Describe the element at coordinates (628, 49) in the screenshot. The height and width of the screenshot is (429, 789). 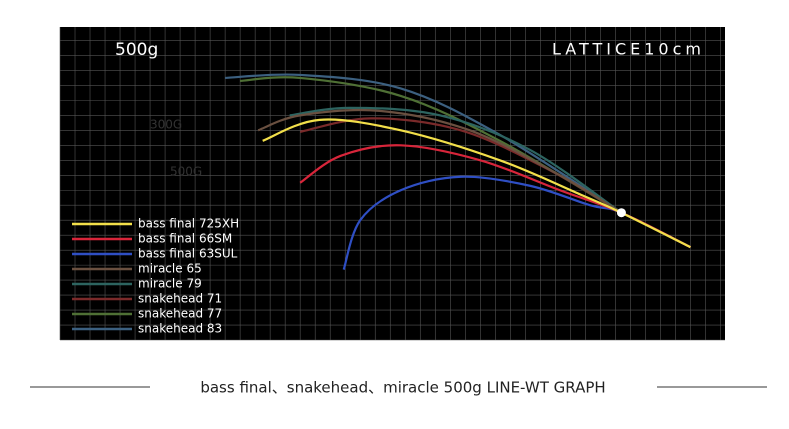
I see `chart-subtitle: LATTICE10cm` at that location.